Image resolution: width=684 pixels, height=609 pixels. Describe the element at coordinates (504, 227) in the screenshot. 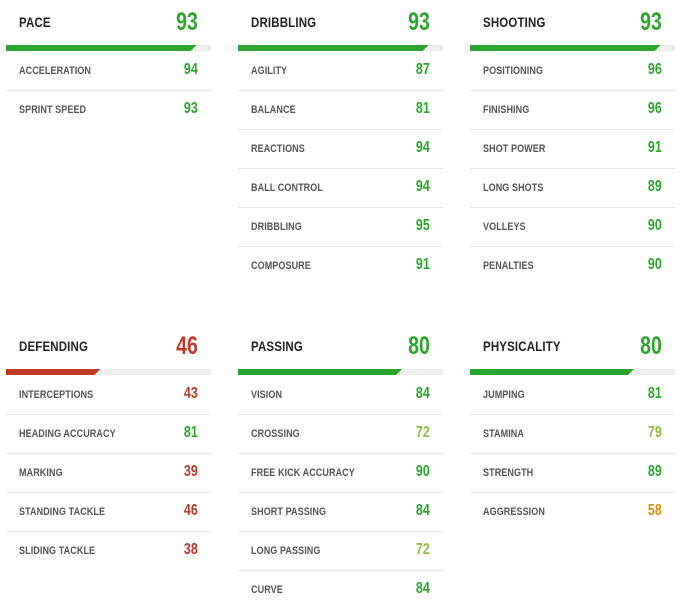

I see `stat-label: VOLLEYS` at that location.